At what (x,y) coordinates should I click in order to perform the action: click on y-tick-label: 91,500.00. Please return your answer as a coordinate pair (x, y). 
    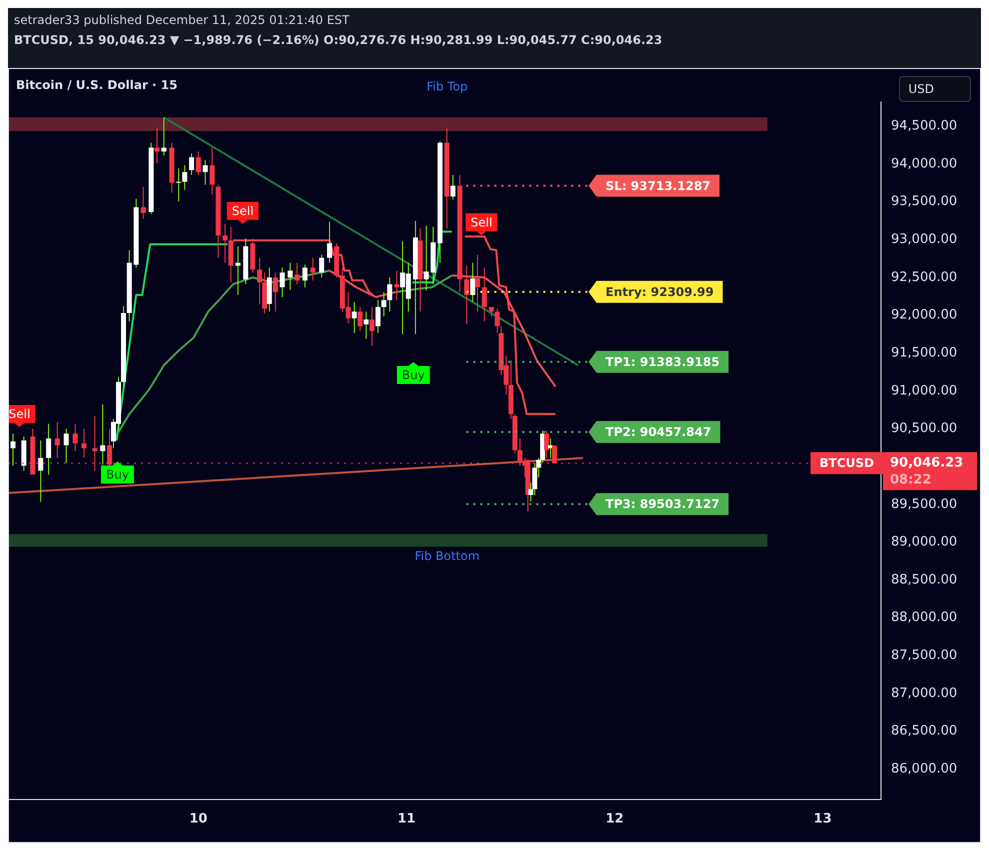
    Looking at the image, I should click on (924, 353).